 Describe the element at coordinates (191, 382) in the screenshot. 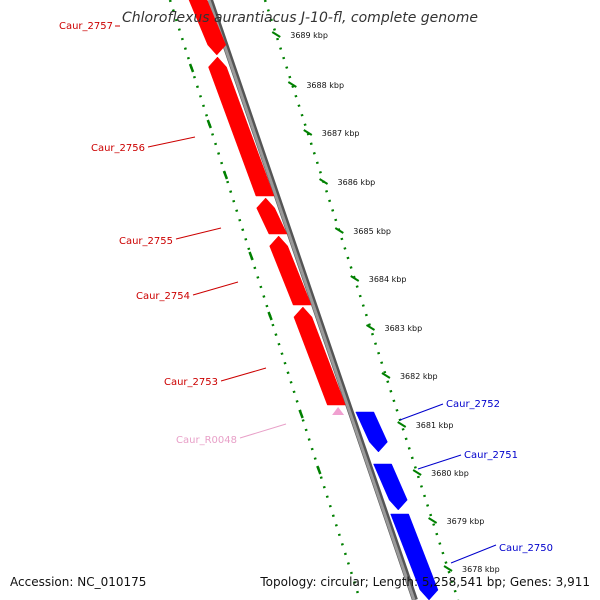

I see `gene-label: Caur_2753` at that location.